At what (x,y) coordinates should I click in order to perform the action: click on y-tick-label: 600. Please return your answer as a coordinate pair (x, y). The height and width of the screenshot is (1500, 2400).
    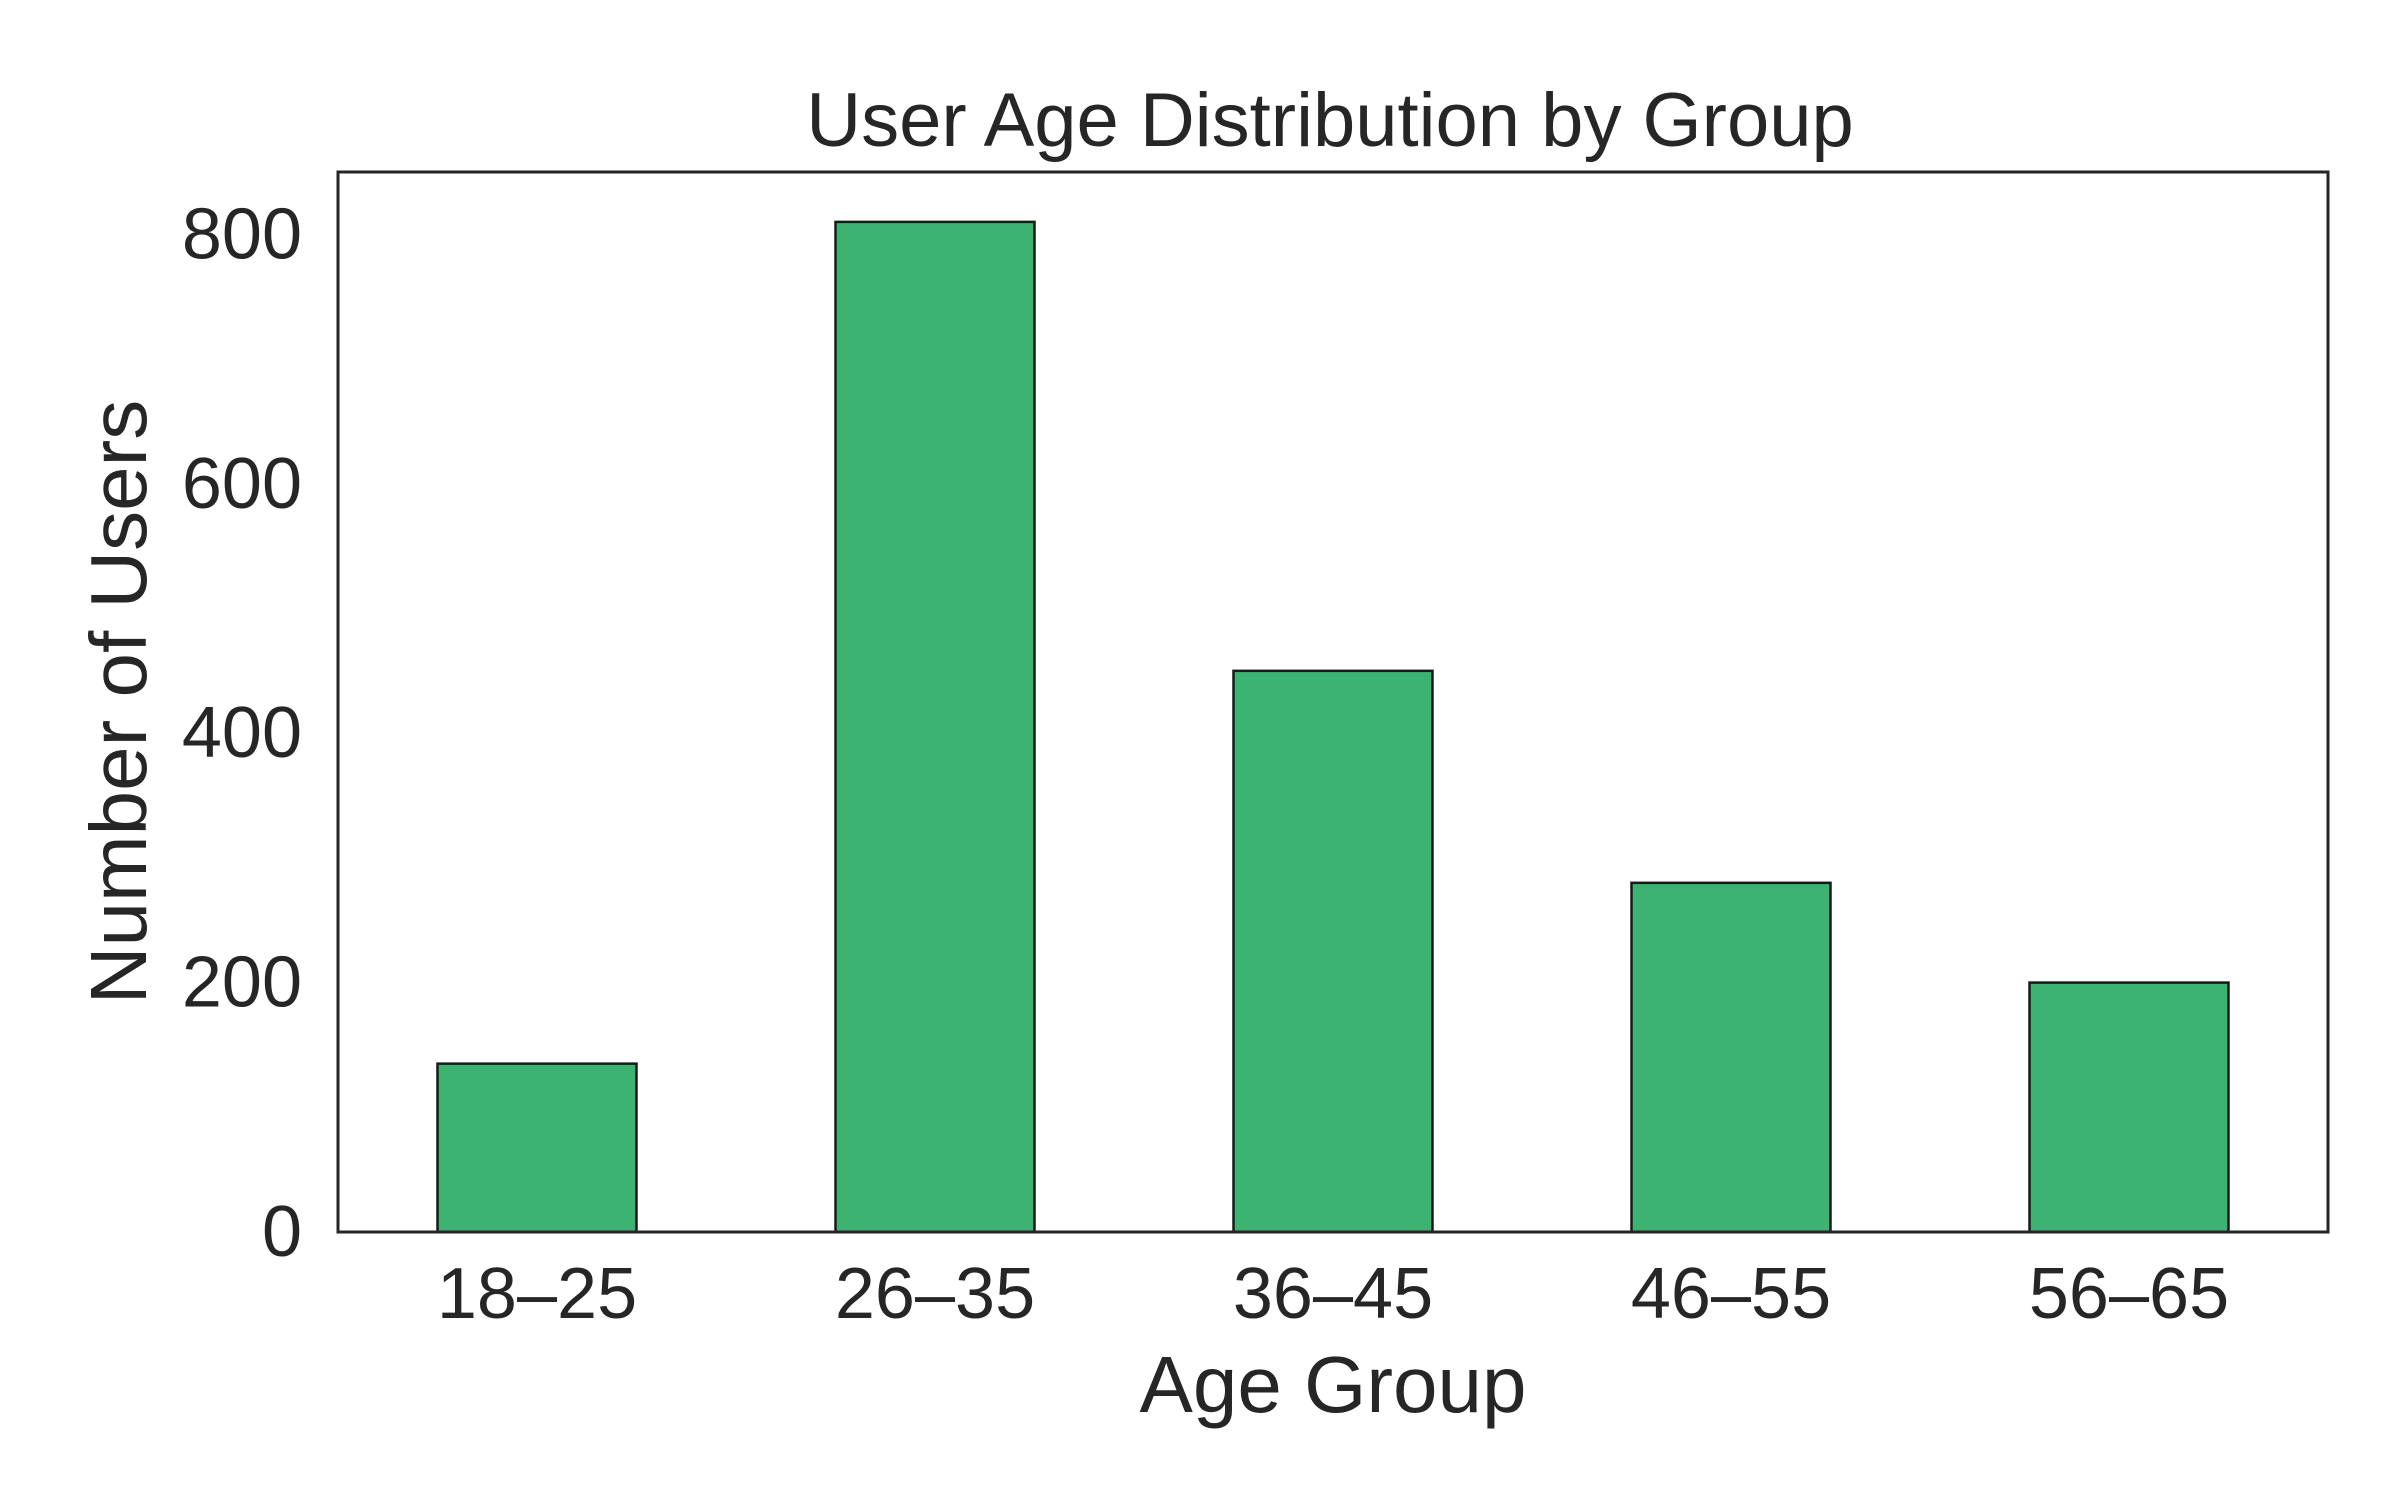
    Looking at the image, I should click on (242, 484).